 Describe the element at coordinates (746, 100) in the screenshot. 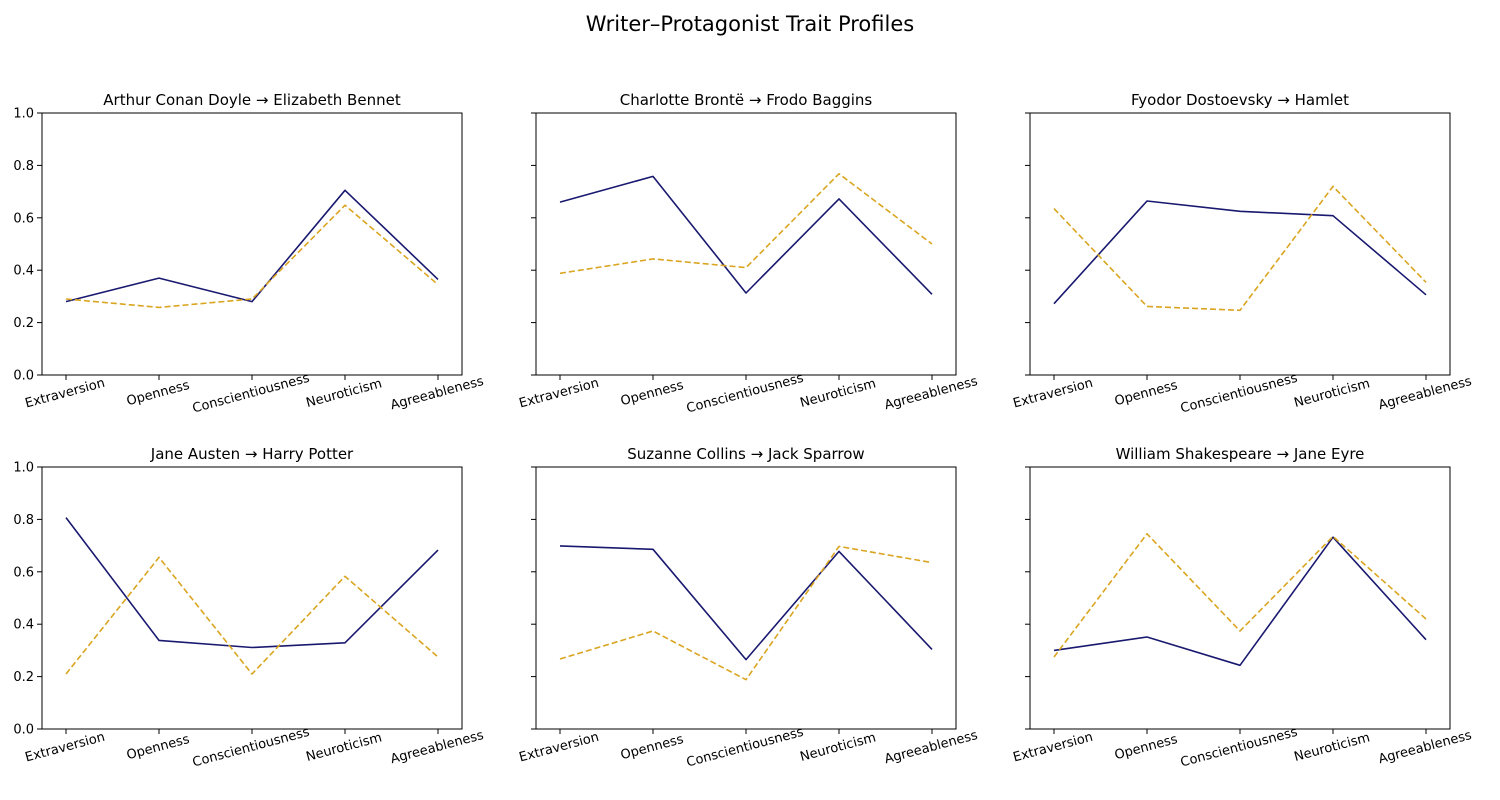

I see `panel-title: Charlotte Brontë → Frodo Baggins` at that location.